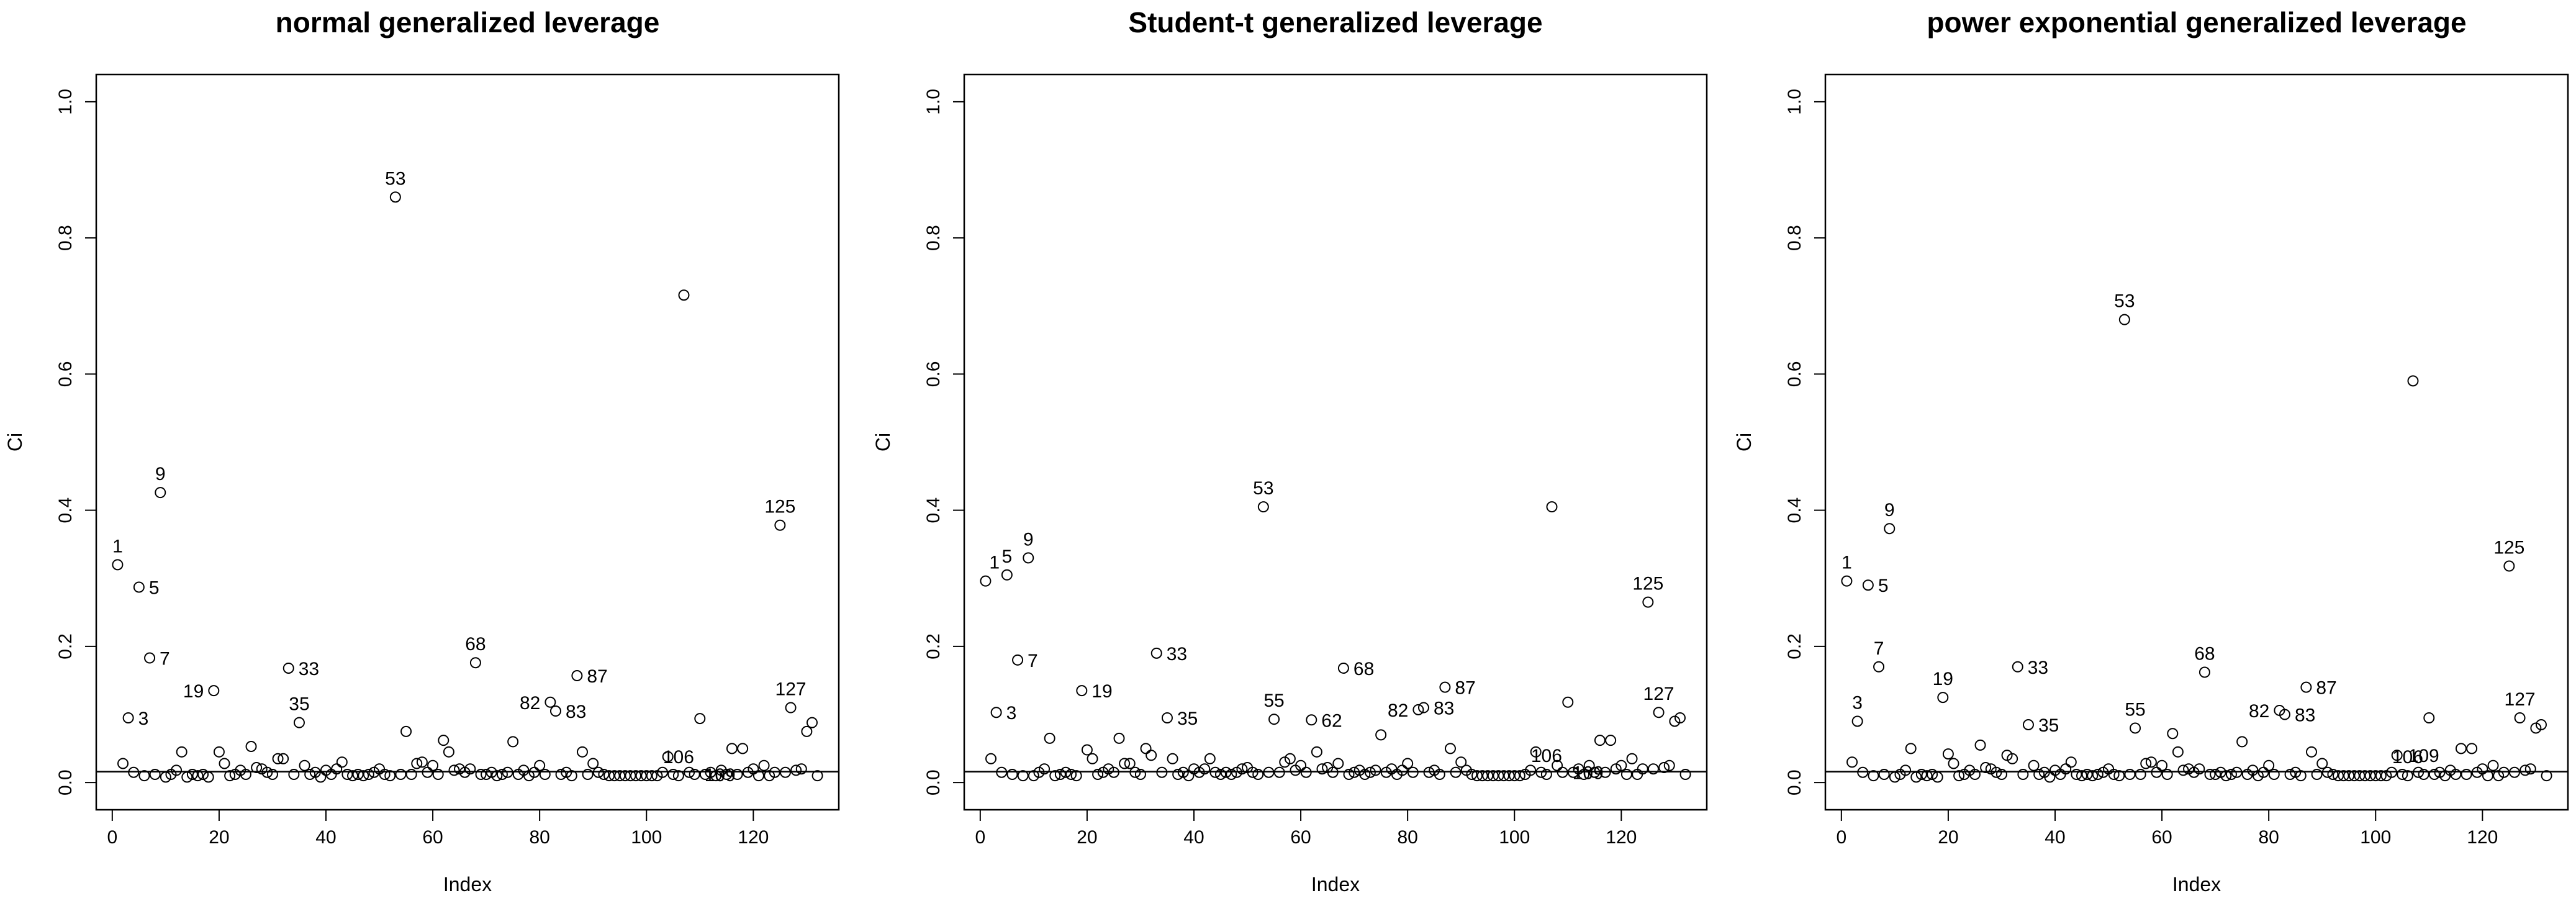 The image size is (2576, 911). Describe the element at coordinates (1300, 837) in the screenshot. I see `x-tick-label: 60` at that location.